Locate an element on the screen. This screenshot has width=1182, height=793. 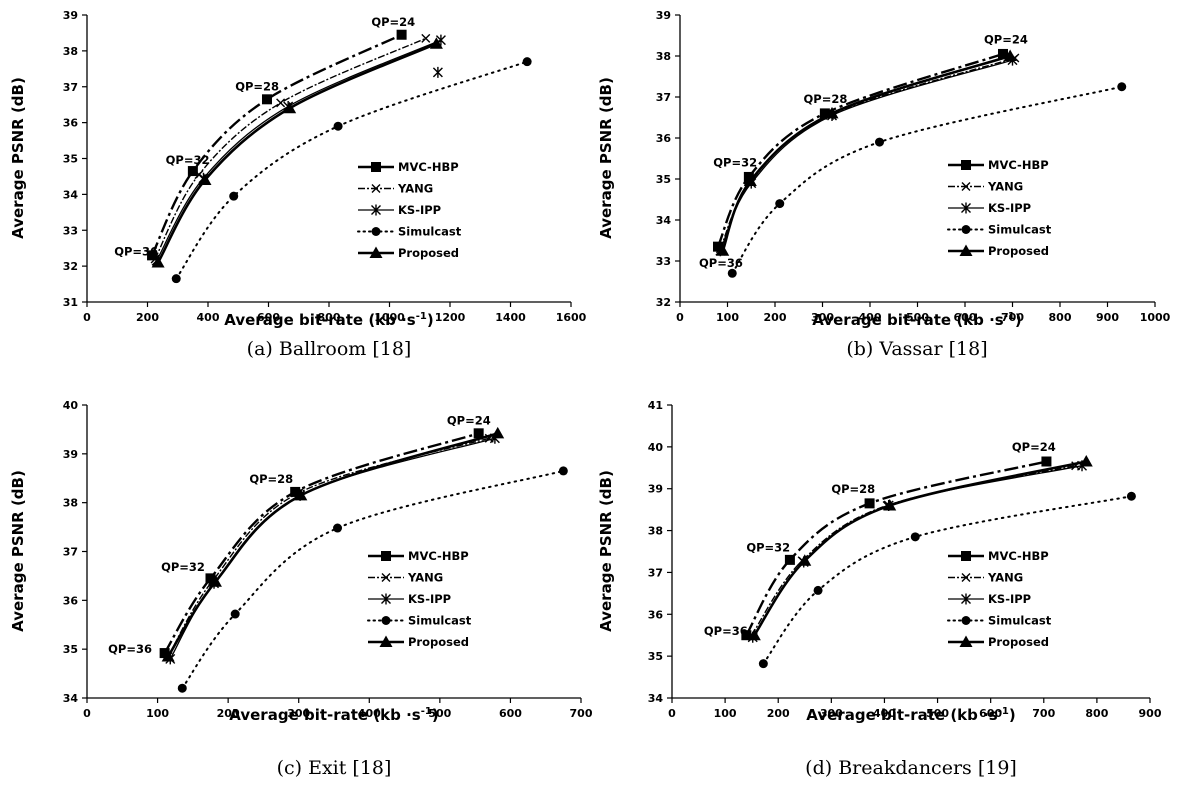
y-axis-title: Average PSNR (dB) is located at coordinates (606, 551).